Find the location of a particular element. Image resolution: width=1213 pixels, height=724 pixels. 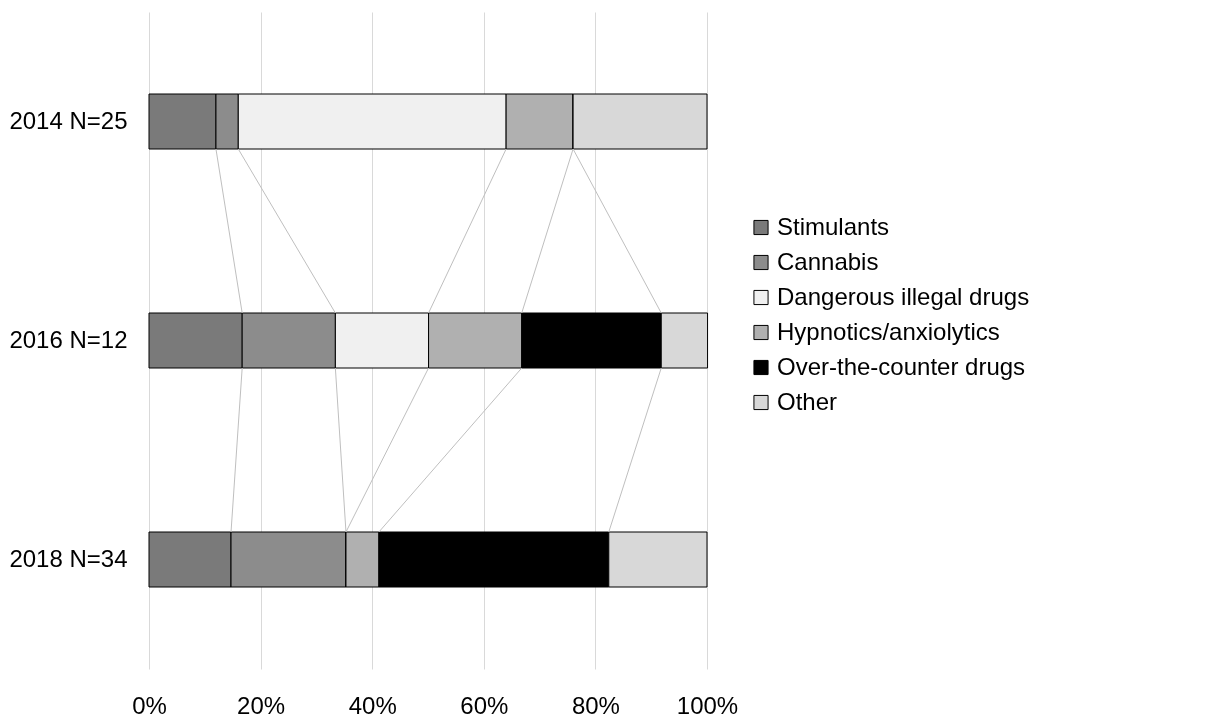

legend-label: Dangerous illegal drugs is located at coordinates (903, 296).